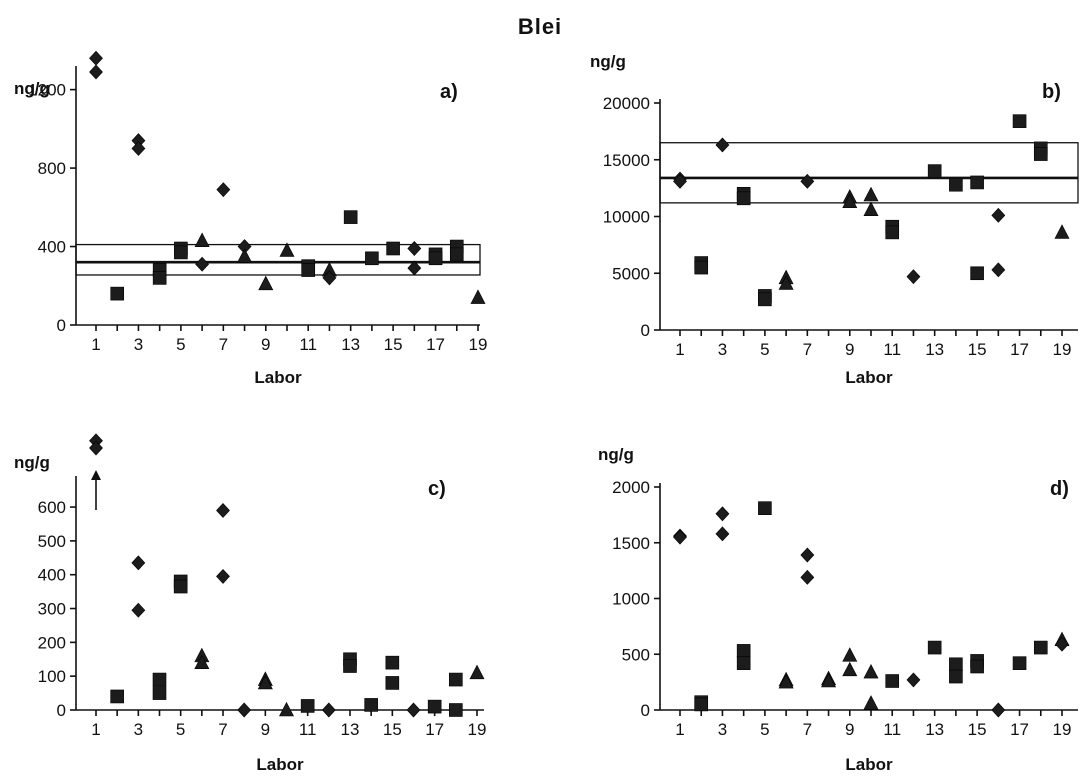 Image resolution: width=1080 pixels, height=776 pixels. What do you see at coordinates (52, 642) in the screenshot?
I see `y-tick-label: 200` at bounding box center [52, 642].